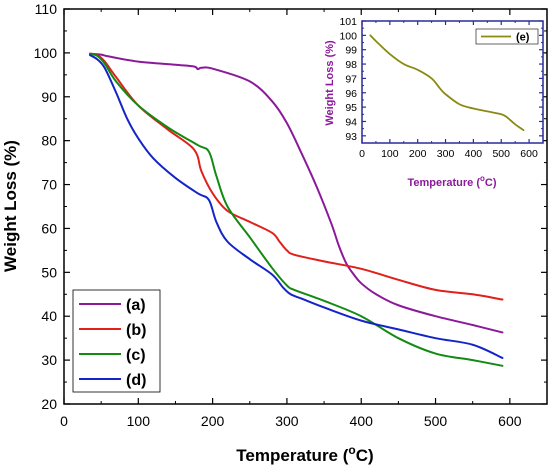 The width and height of the screenshot is (552, 469). Describe the element at coordinates (501, 154) in the screenshot. I see `inset-x-tick-label: 500` at that location.